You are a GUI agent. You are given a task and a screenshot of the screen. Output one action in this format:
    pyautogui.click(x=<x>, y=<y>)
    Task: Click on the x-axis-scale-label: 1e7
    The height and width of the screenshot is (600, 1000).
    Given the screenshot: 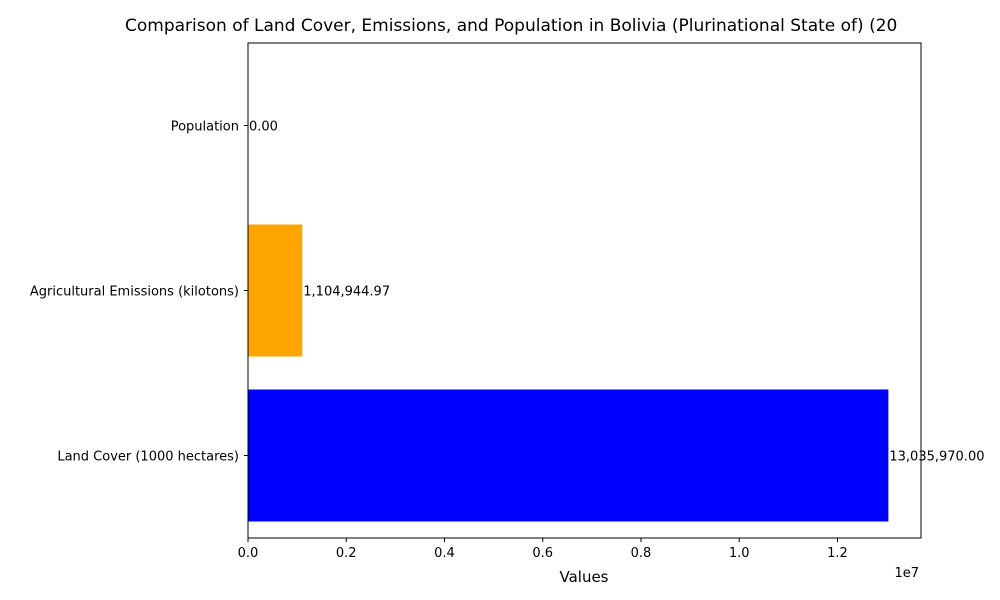 What is the action you would take?
    pyautogui.click(x=906, y=573)
    